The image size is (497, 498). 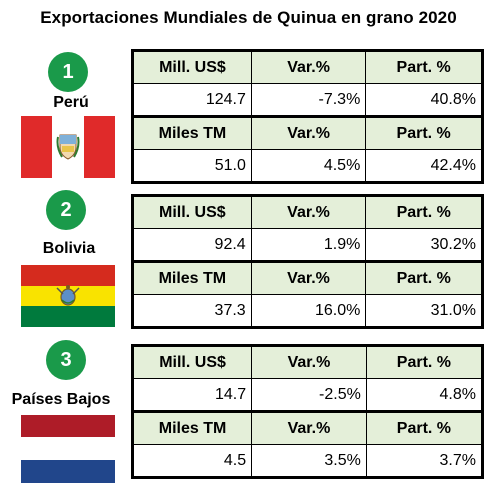 I want to click on bolivia-coat-of-arms-icon, so click(x=68, y=295).